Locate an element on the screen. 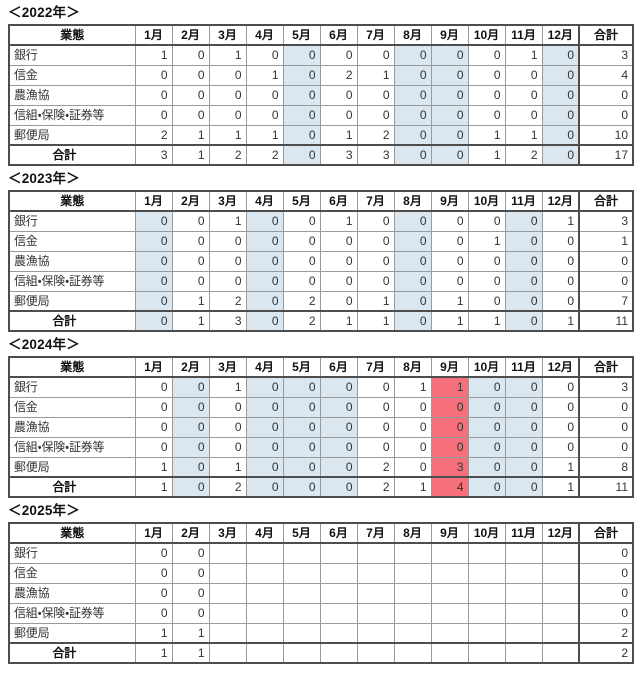  cell-2022-銀行-m1: 1 is located at coordinates (153, 55).